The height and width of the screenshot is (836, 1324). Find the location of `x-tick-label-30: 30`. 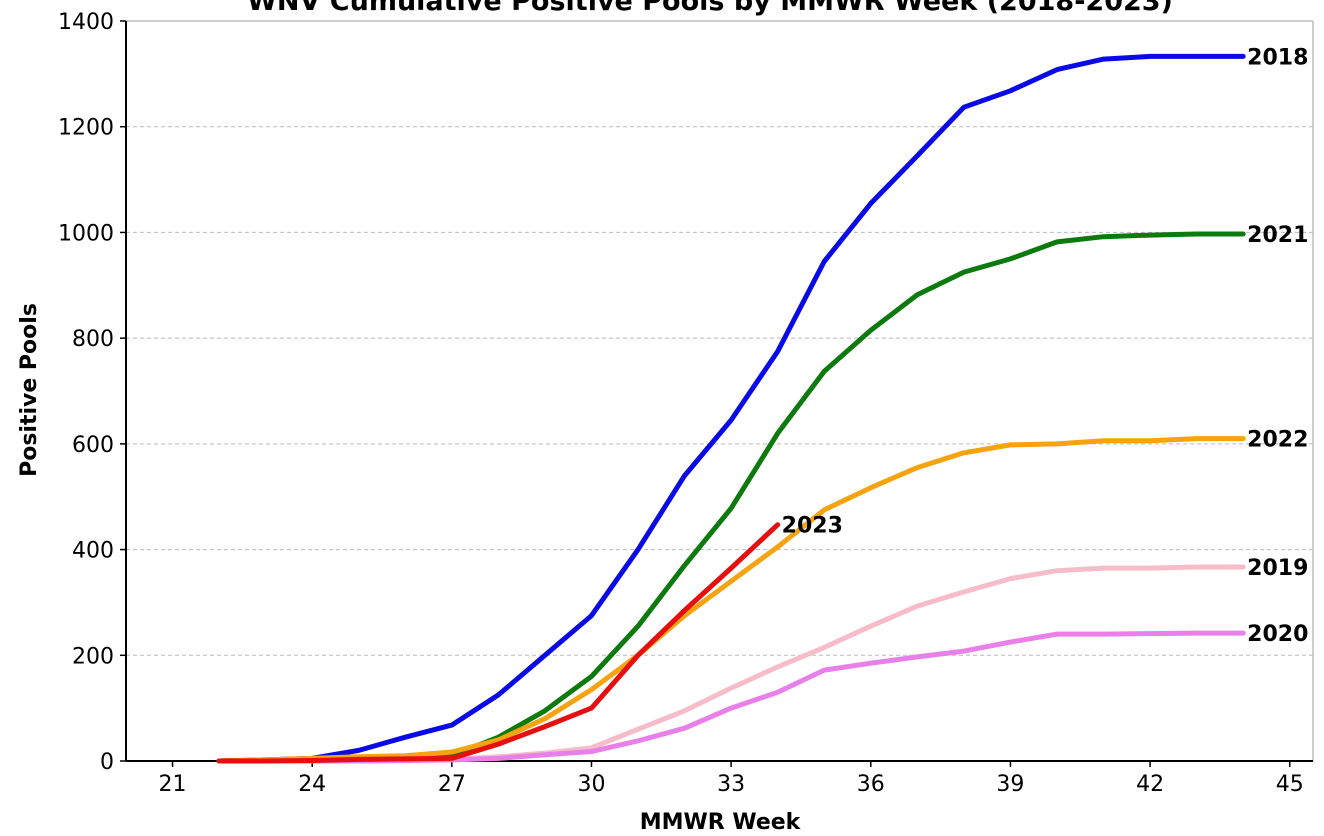

x-tick-label-30: 30 is located at coordinates (591, 784).